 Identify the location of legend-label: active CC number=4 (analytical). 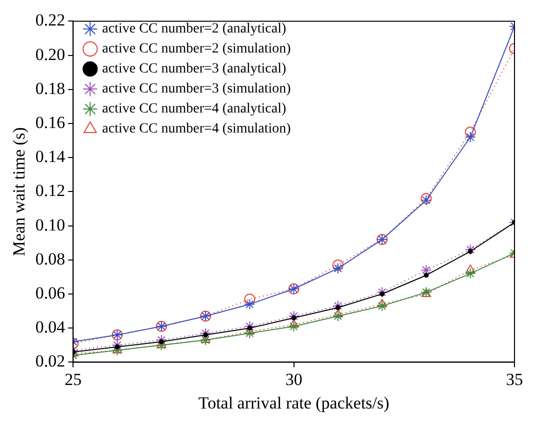
(194, 109).